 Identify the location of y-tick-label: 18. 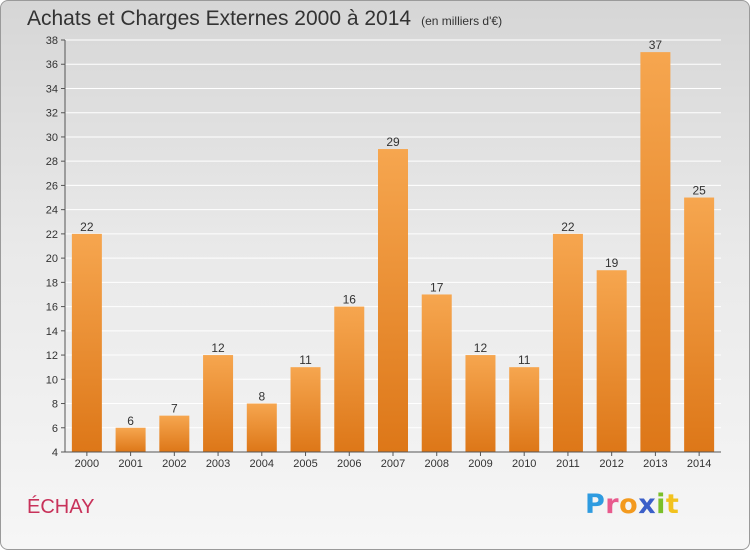
(52, 283).